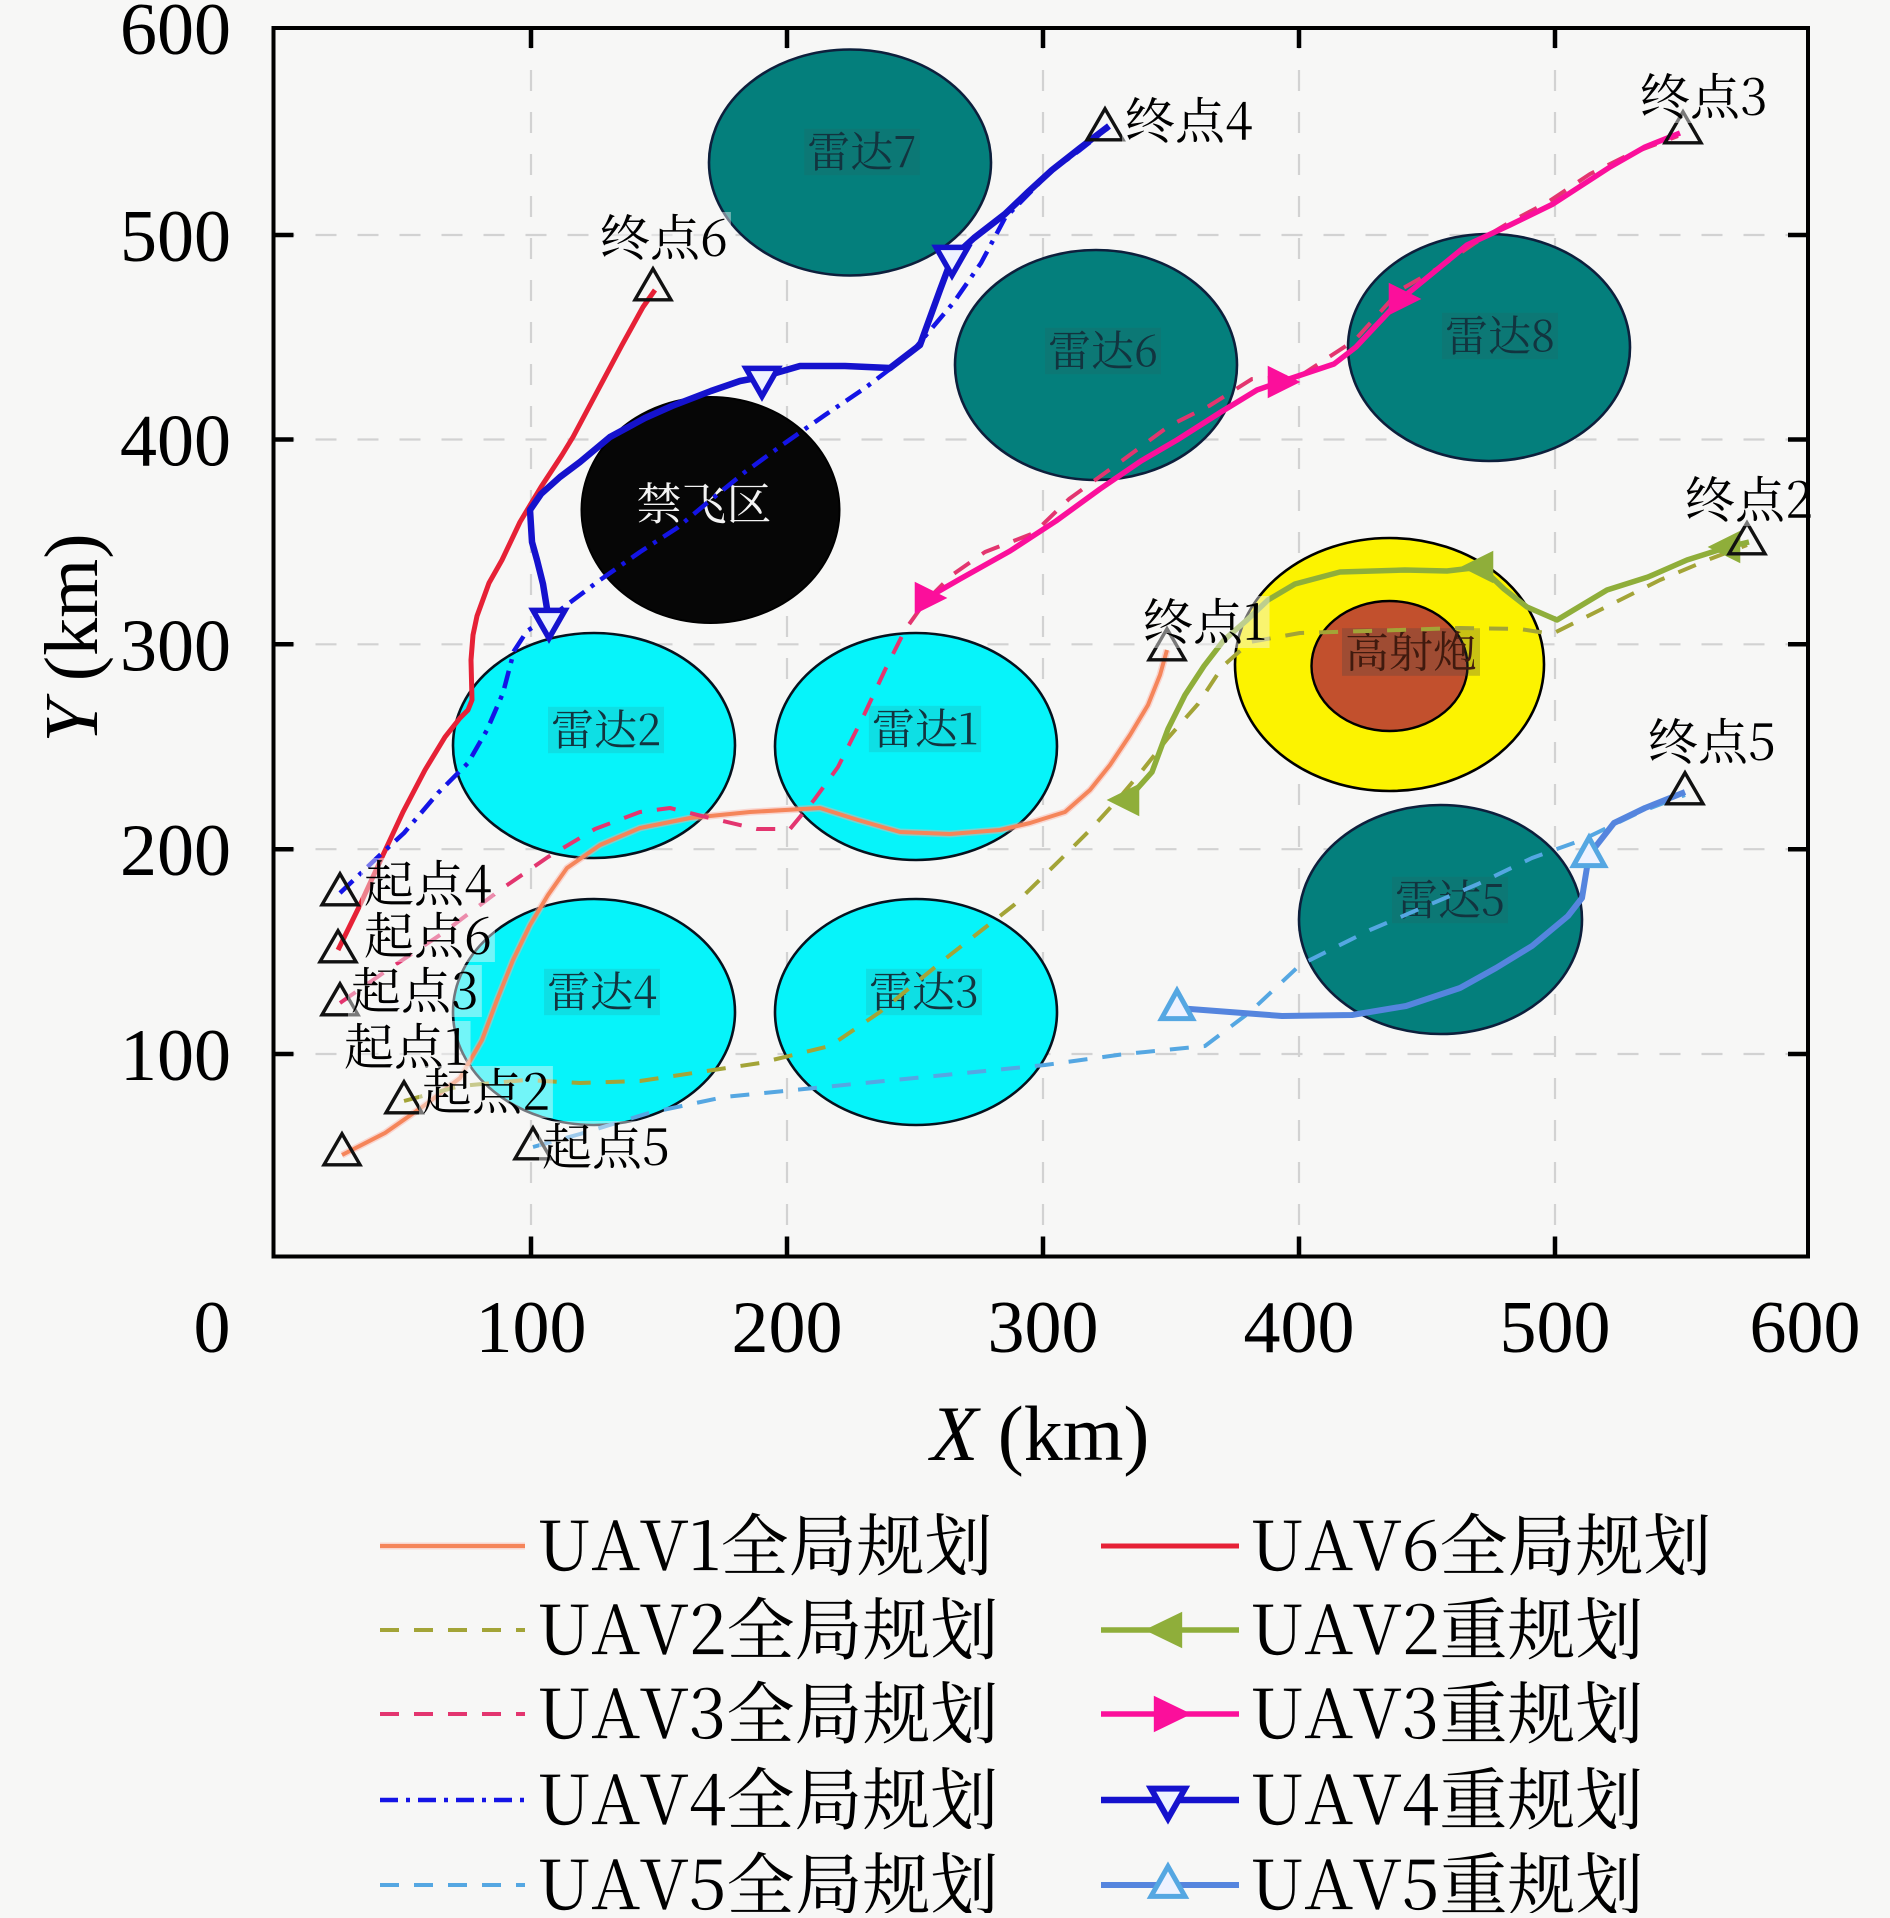  What do you see at coordinates (1039, 1433) in the screenshot?
I see `svg-text: X (km)` at bounding box center [1039, 1433].